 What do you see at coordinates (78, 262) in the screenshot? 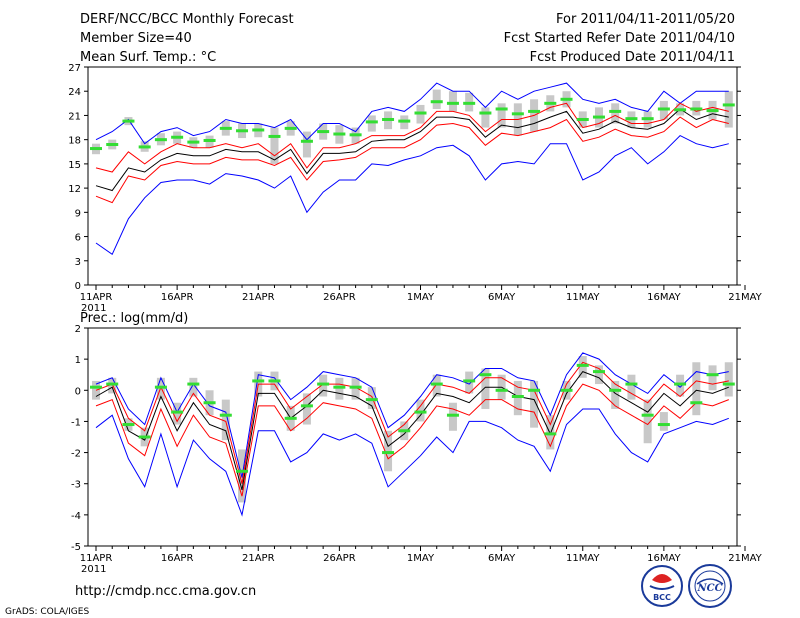
I see `temp-ytick-label: 3` at bounding box center [78, 262].